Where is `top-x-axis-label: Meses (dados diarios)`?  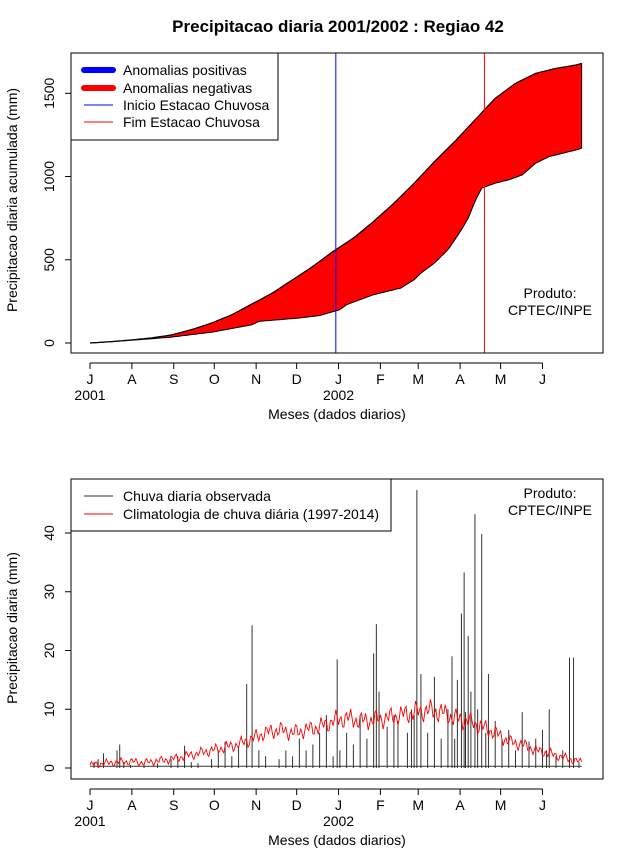
top-x-axis-label: Meses (dados diarios) is located at coordinates (337, 414).